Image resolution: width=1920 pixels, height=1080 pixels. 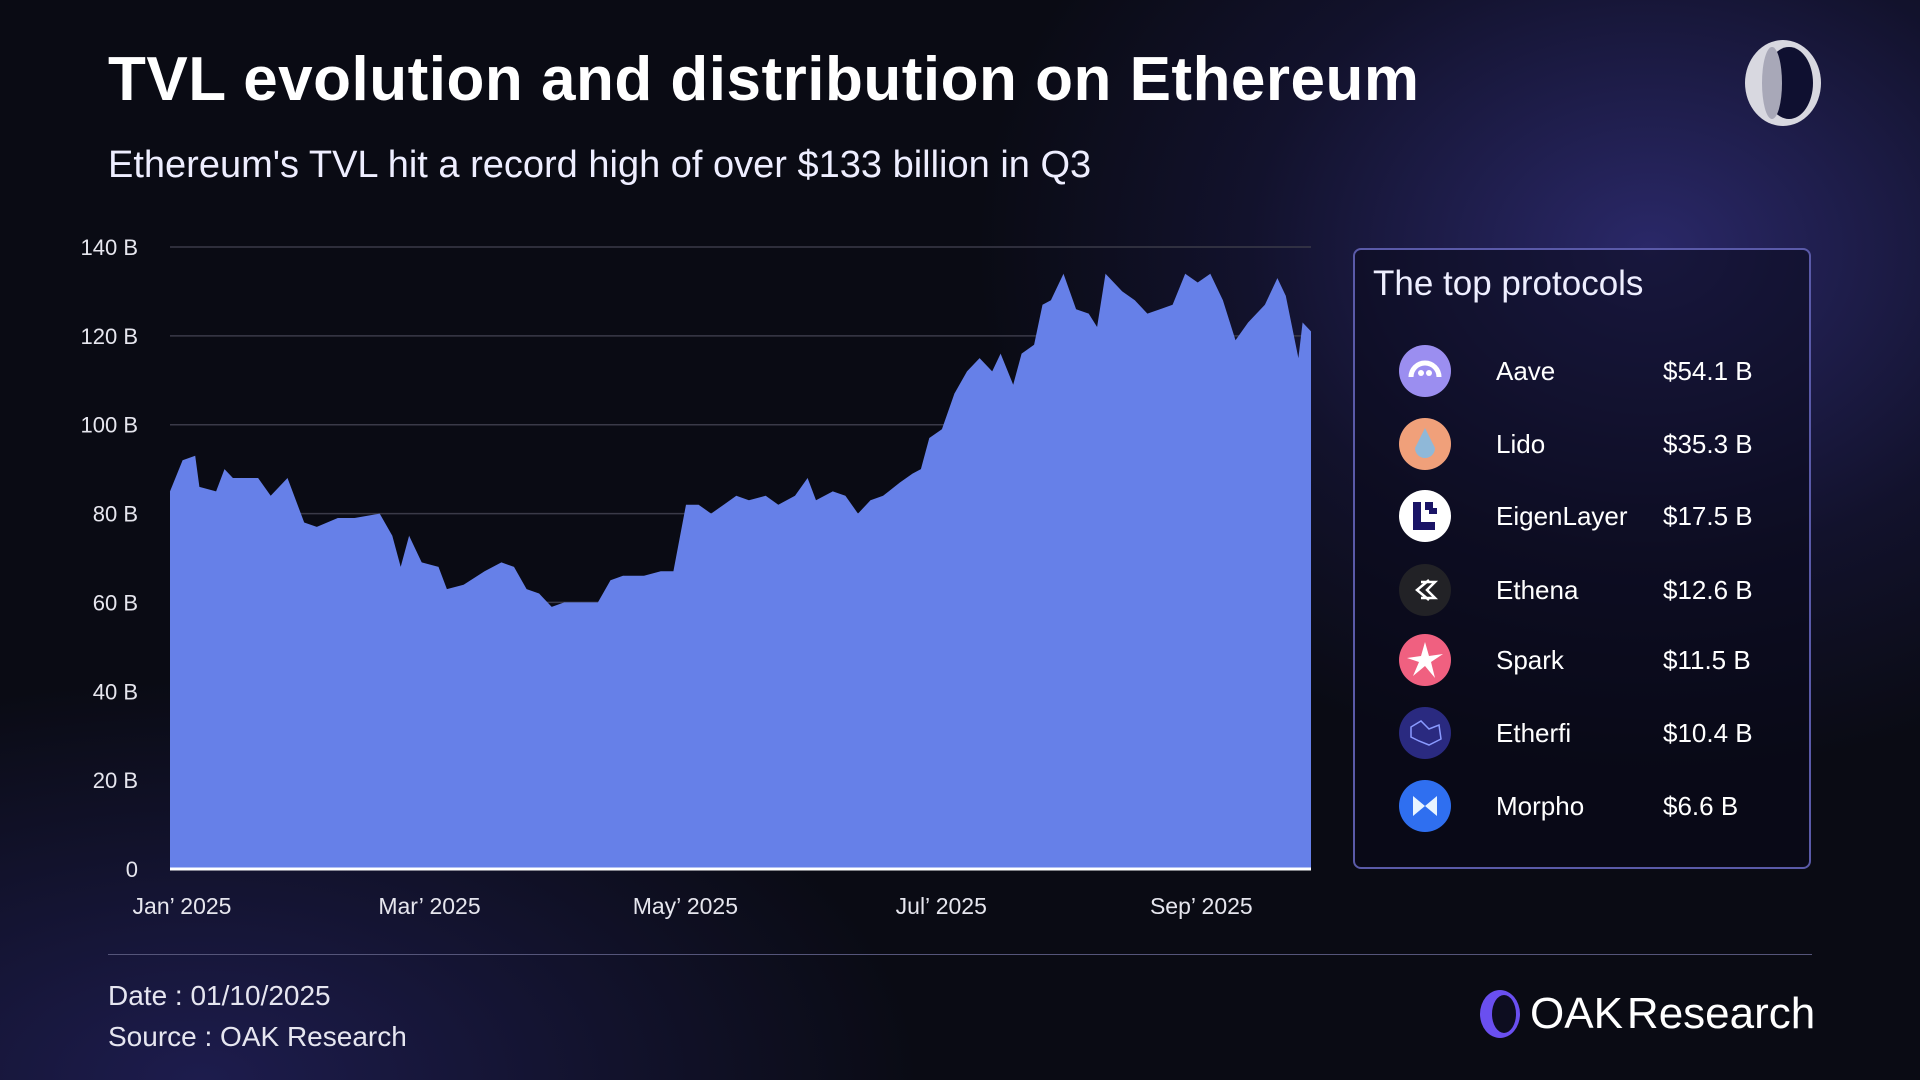 What do you see at coordinates (1582, 444) in the screenshot?
I see `protocol-row-lido: Lido $35.3 B` at bounding box center [1582, 444].